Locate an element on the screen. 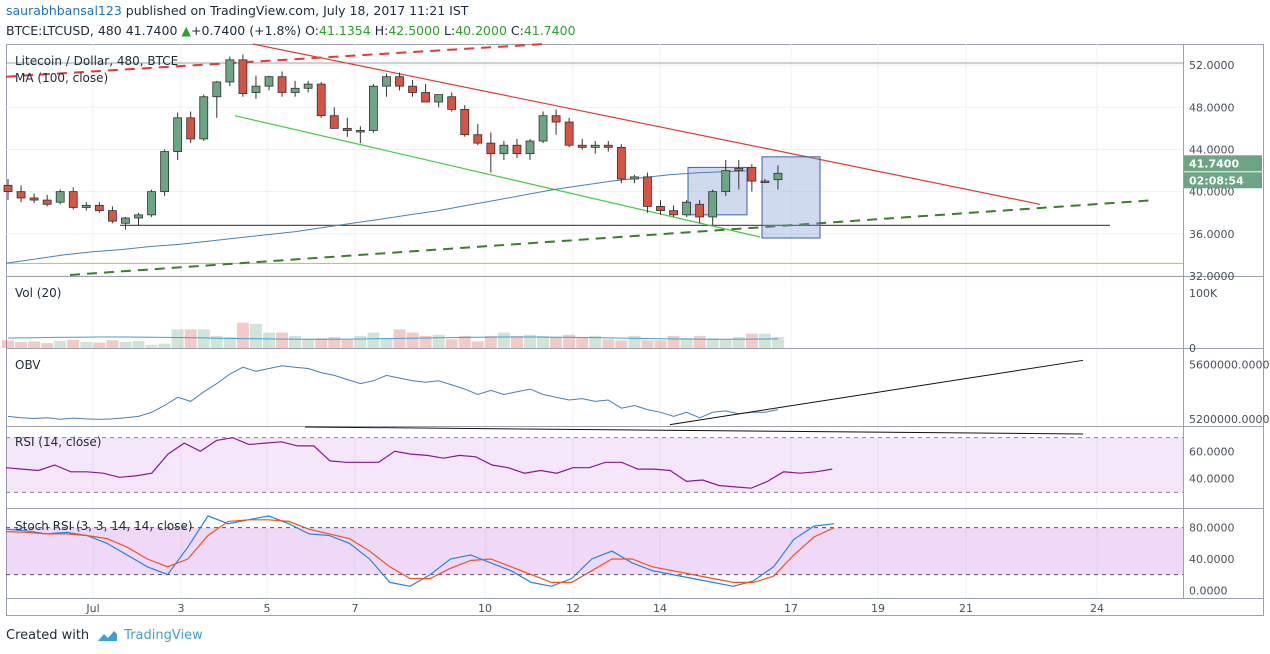 The width and height of the screenshot is (1270, 654). close-value: 41.7400 is located at coordinates (549, 30).